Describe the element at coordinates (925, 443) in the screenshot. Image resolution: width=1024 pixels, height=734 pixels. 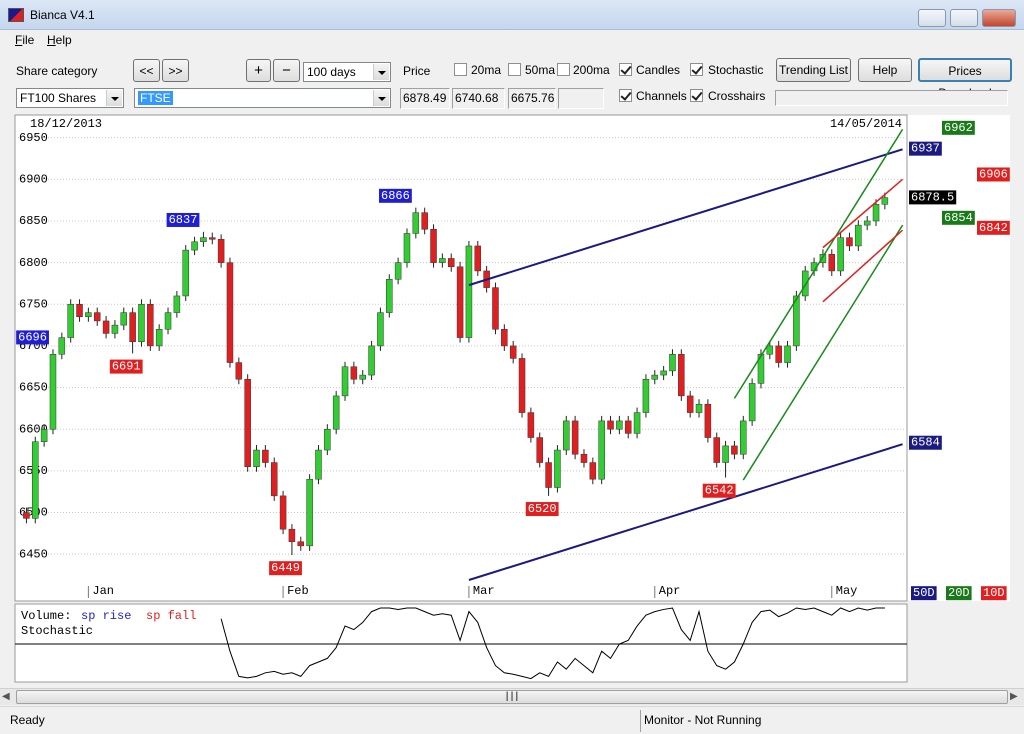
I see `side-label: 6584` at that location.